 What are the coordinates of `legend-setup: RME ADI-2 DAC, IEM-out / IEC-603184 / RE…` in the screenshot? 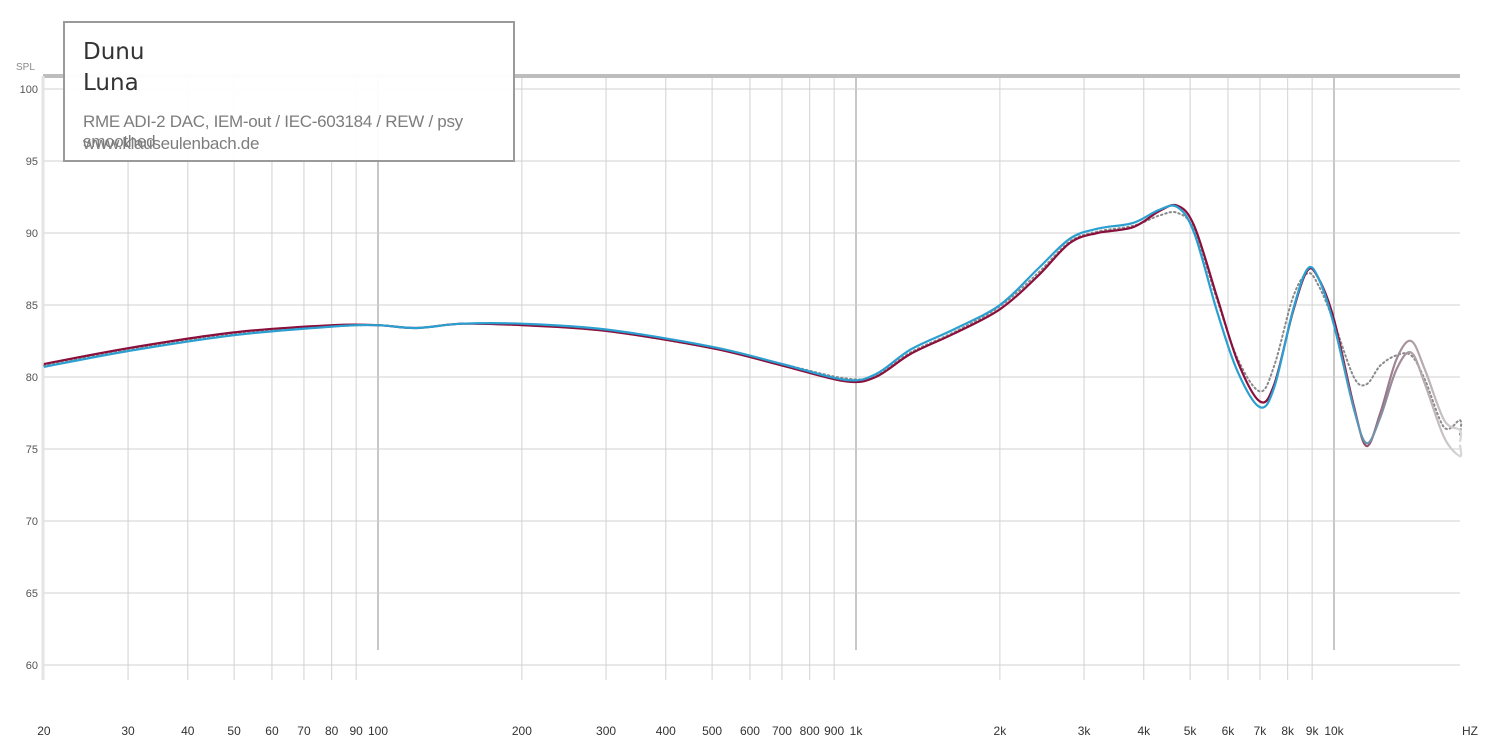 It's located at (273, 131).